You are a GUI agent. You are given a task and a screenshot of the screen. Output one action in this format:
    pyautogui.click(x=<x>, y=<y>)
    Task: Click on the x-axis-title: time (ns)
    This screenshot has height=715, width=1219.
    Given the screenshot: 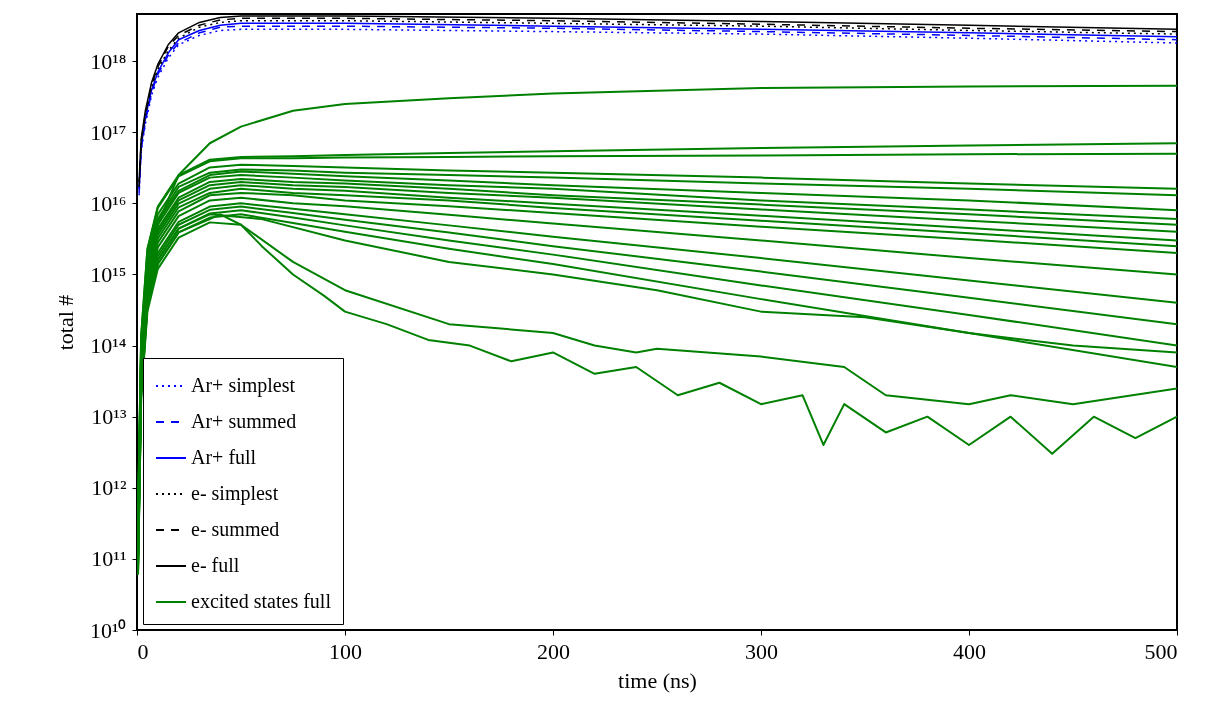 What is the action you would take?
    pyautogui.click(x=657, y=680)
    